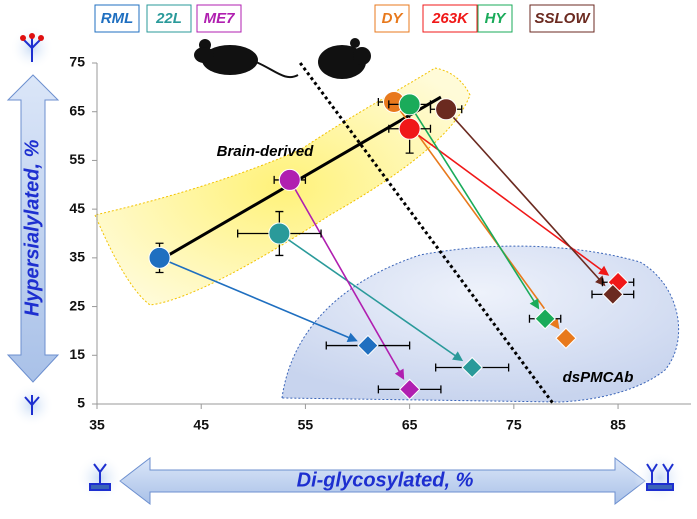 The width and height of the screenshot is (697, 519). I want to click on x-tick-label: 35, so click(97, 425).